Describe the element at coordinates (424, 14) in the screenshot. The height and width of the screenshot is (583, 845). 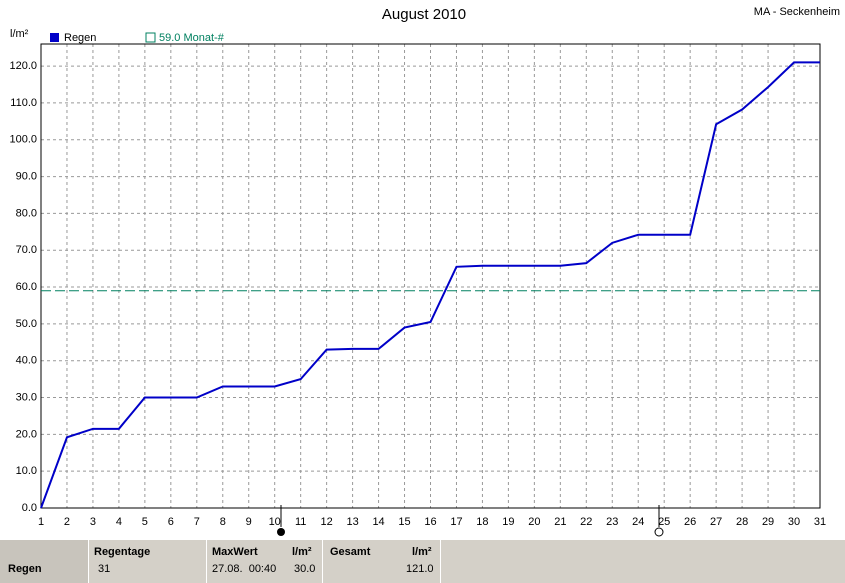
I see `chart-title: August 2010` at that location.